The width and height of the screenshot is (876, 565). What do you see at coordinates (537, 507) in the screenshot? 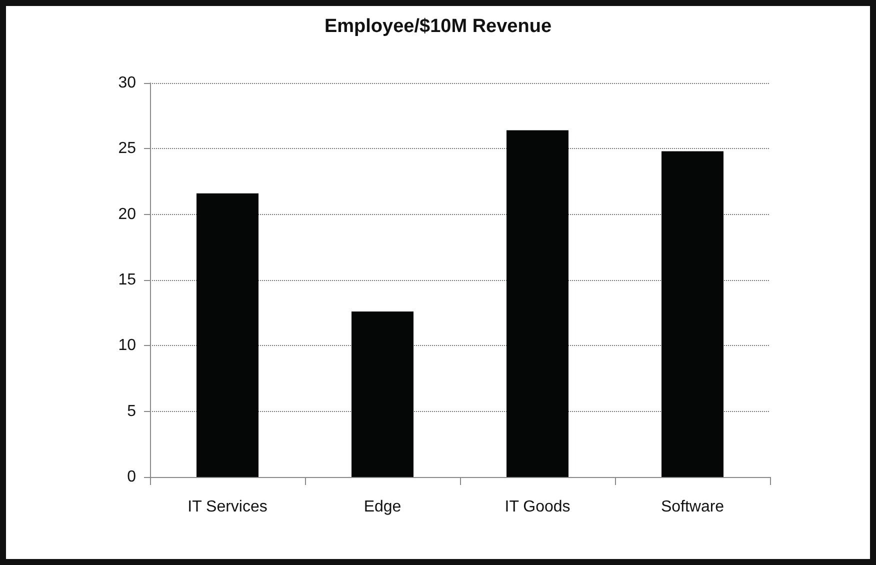
I see `x-tick-label: IT Goods` at bounding box center [537, 507].